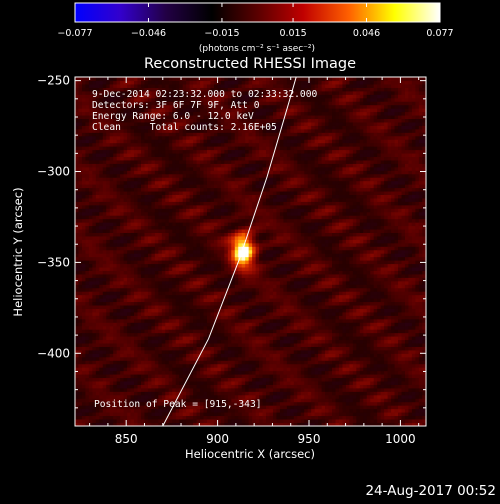 The height and width of the screenshot is (504, 500). What do you see at coordinates (184, 127) in the screenshot?
I see `info-line-clean: Clean Total counts: 2.16E+05` at bounding box center [184, 127].